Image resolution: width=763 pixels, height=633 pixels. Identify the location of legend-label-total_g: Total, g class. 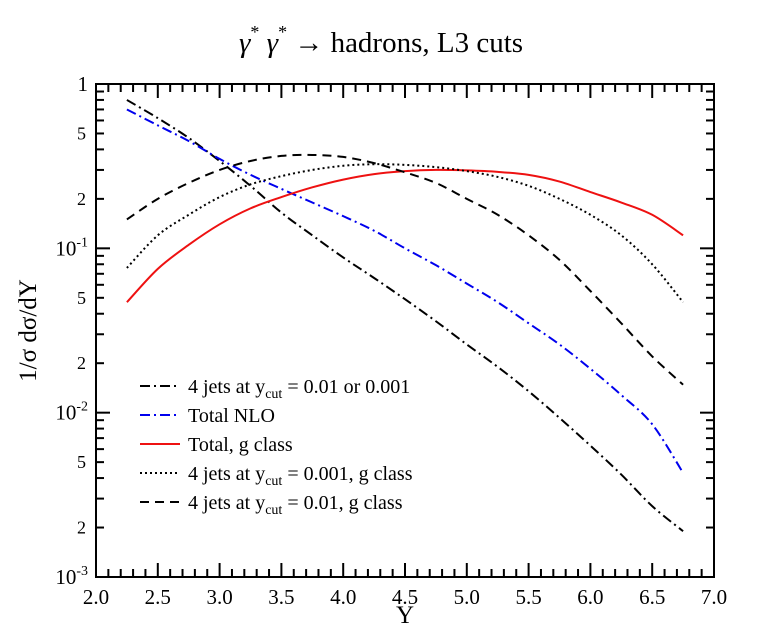
(240, 445).